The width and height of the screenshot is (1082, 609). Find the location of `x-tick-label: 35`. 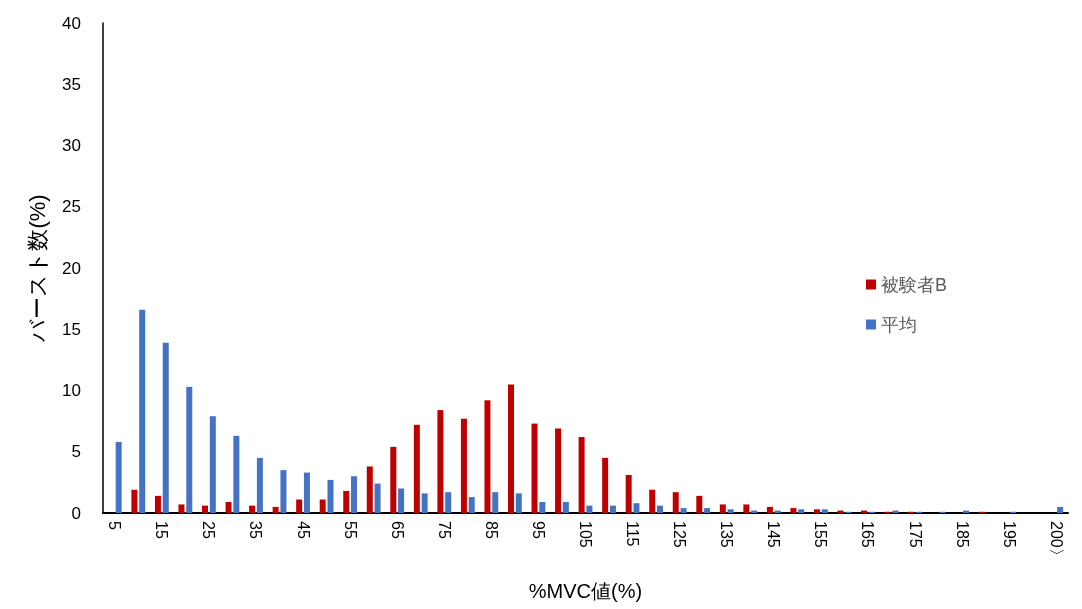

x-tick-label: 35 is located at coordinates (256, 530).